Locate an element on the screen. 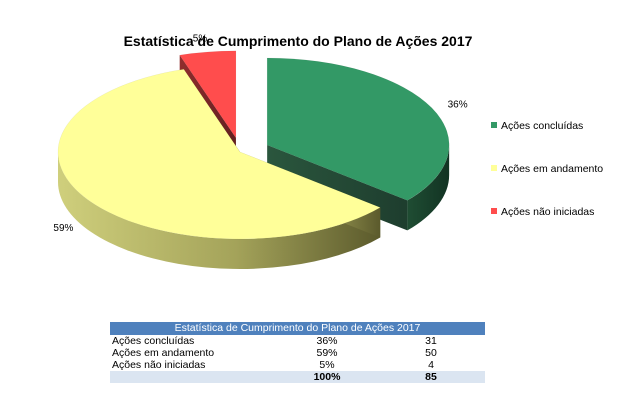 The height and width of the screenshot is (408, 636). legend-label-concluidas: Ações concluídas is located at coordinates (542, 126).